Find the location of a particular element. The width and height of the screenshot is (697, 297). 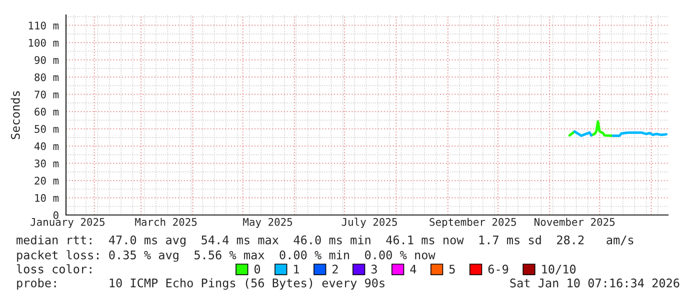

y-tick-label: 50 m is located at coordinates (46, 129).